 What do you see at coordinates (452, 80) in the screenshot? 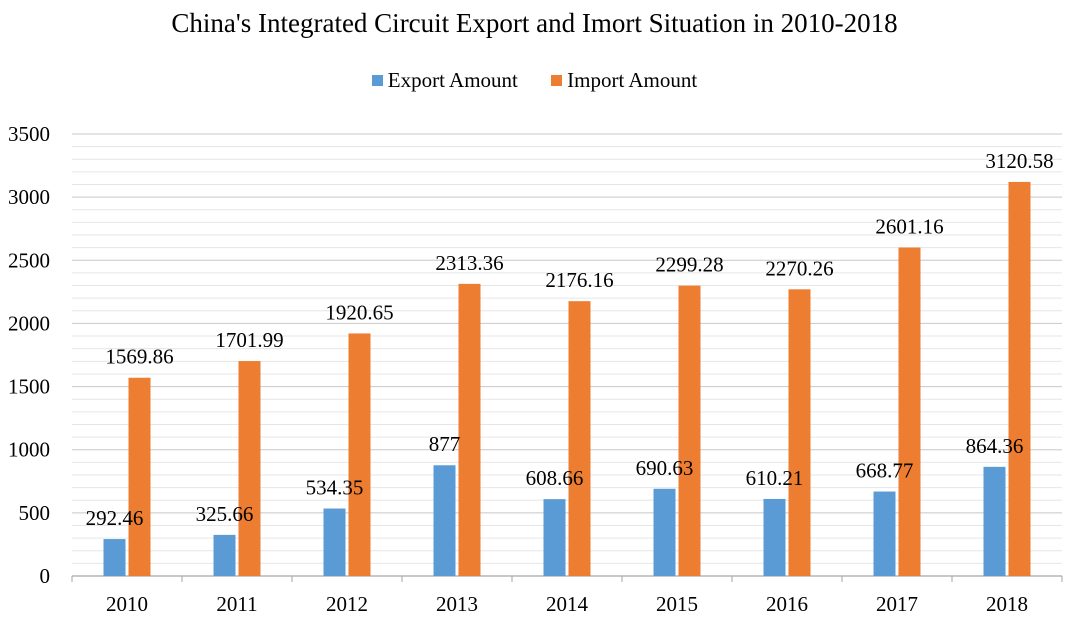
I see `legend-label-export: Export Amount` at bounding box center [452, 80].